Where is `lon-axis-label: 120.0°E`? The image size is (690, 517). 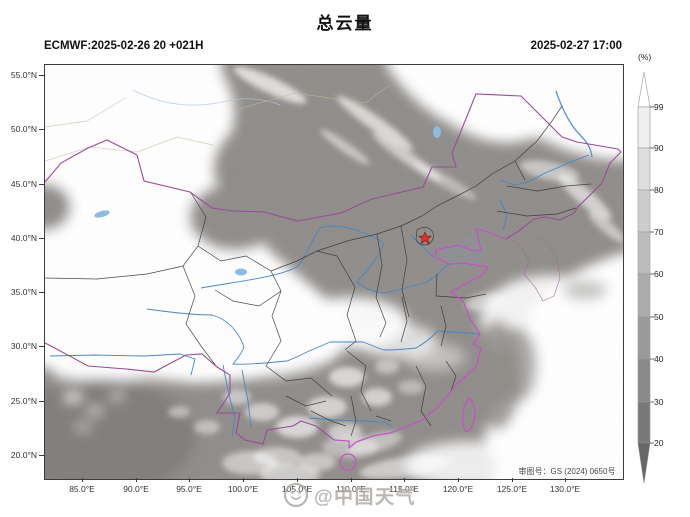
lon-axis-label: 120.0°E is located at coordinates (458, 489).